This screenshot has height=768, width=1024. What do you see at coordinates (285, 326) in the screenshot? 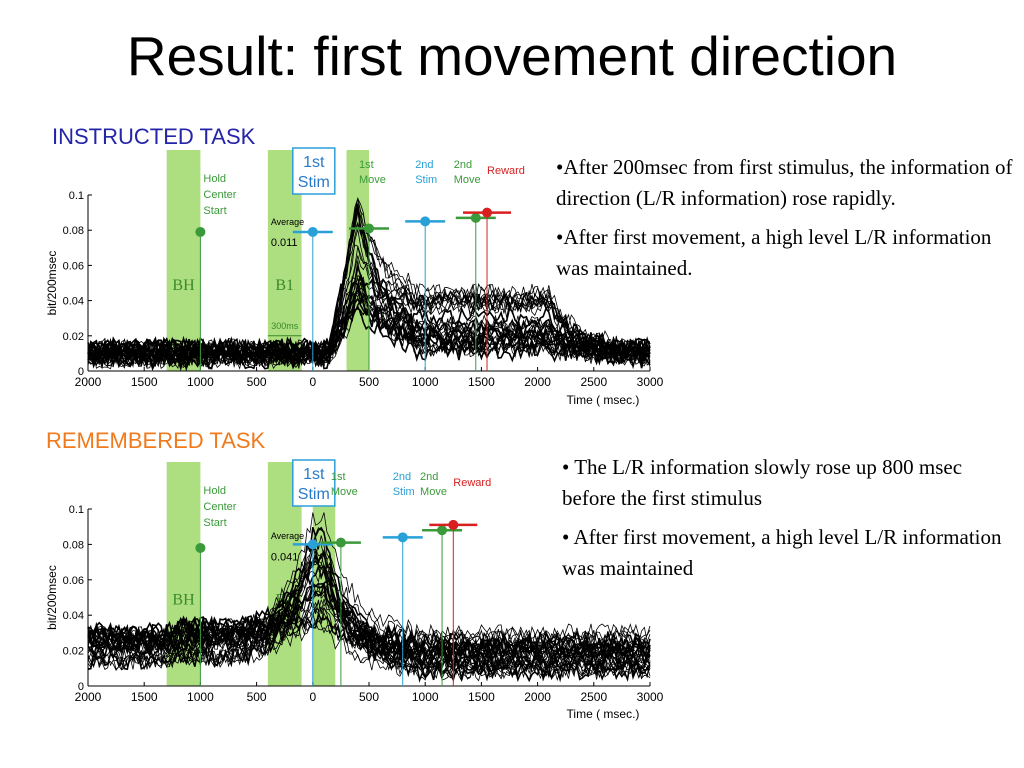
I see `window-bracket-label: 300ms` at bounding box center [285, 326].